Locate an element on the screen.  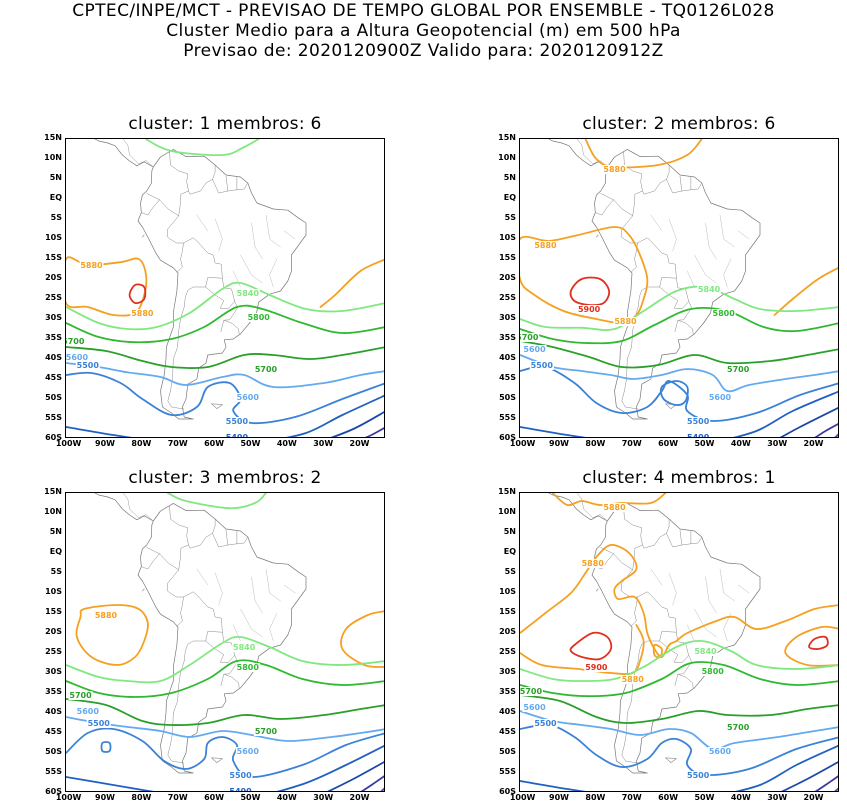
lat-tick-label: 60S is located at coordinates (53, 437).